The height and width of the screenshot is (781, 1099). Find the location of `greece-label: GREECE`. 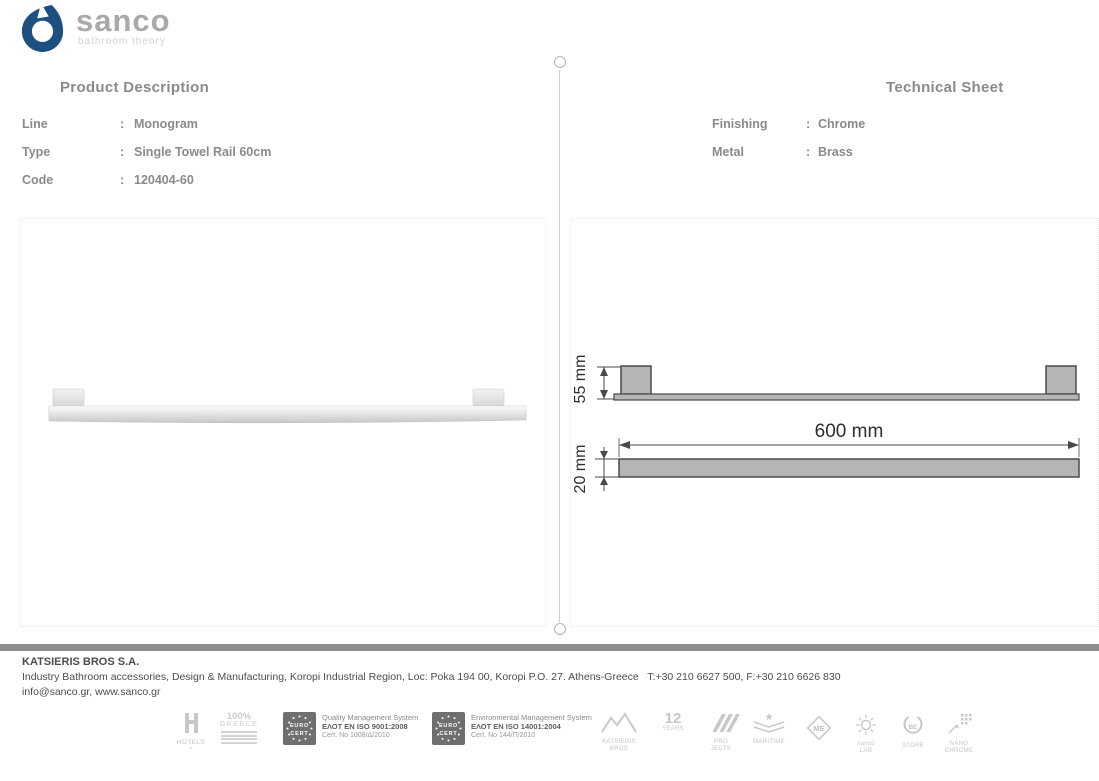

greece-label: GREECE is located at coordinates (239, 724).